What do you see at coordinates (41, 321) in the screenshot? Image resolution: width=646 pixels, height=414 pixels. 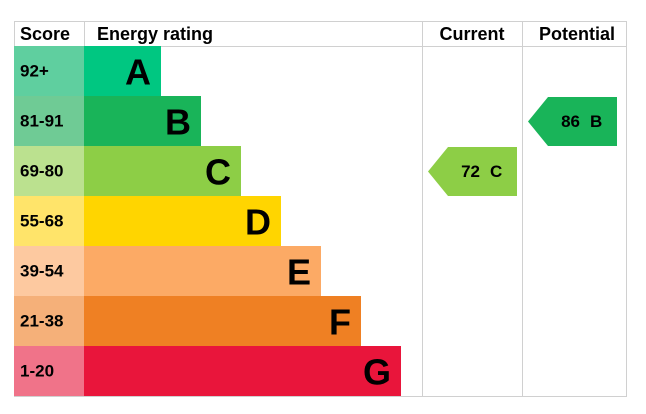 I see `score-label: 21-38` at bounding box center [41, 321].